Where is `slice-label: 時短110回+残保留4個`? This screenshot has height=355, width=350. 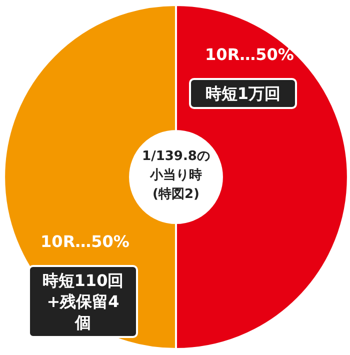
slice-label: 時短110回+残保留4個 is located at coordinates (83, 301).